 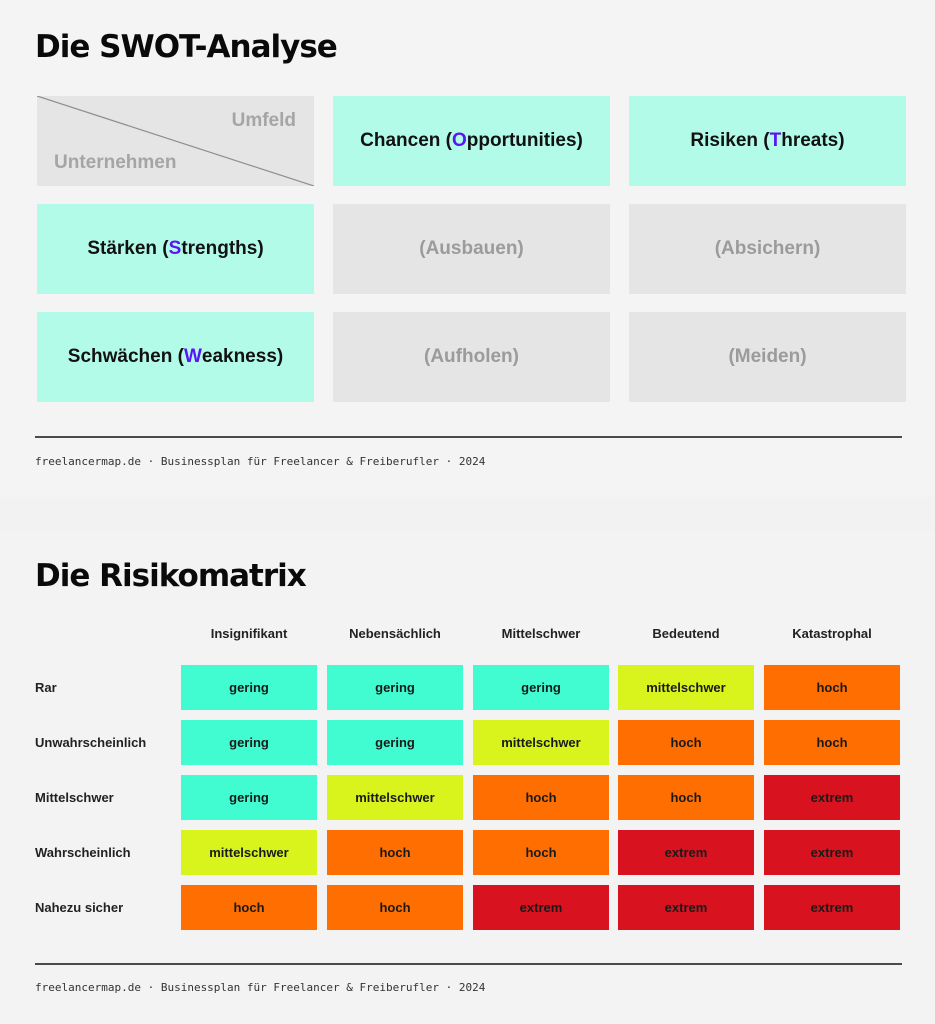 I want to click on col-header-mittelschwer: Mittelschwer, so click(x=541, y=633).